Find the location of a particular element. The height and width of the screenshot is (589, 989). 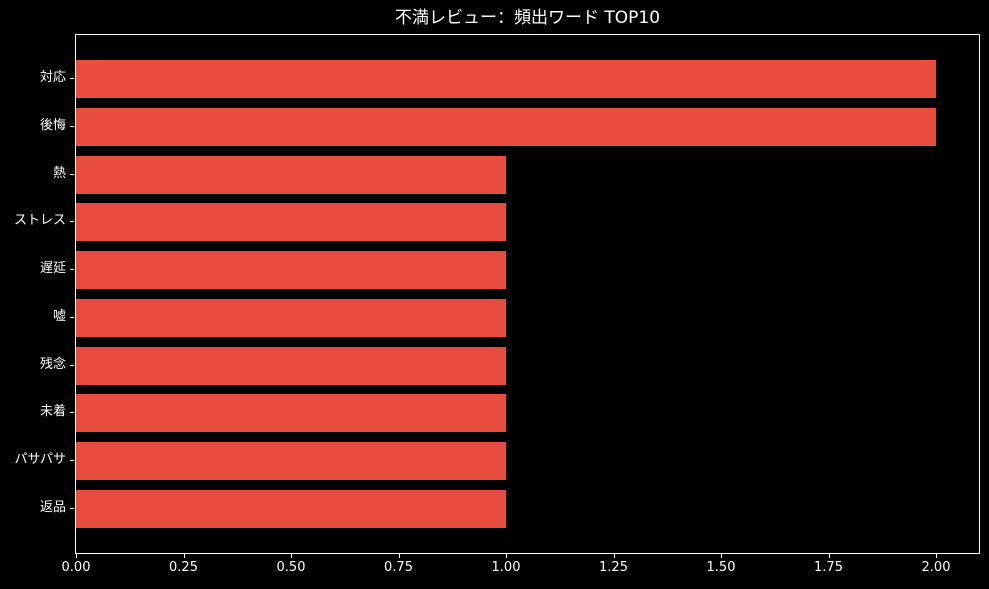

x-tick-label-3: 0.50 is located at coordinates (291, 567).